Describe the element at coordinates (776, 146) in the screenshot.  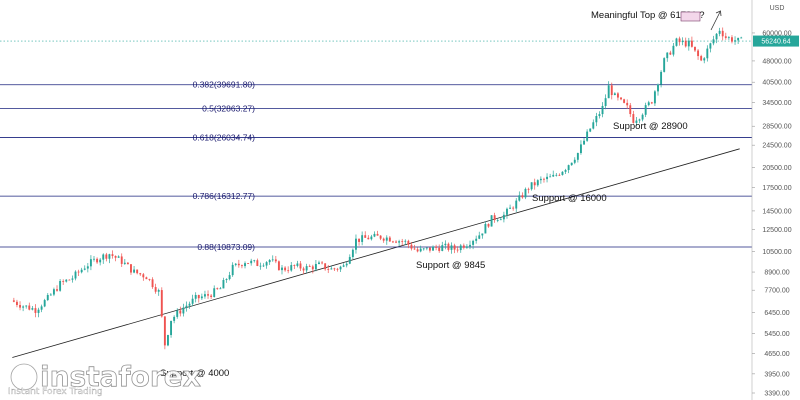
I see `y-tick-label: 24500.00` at that location.